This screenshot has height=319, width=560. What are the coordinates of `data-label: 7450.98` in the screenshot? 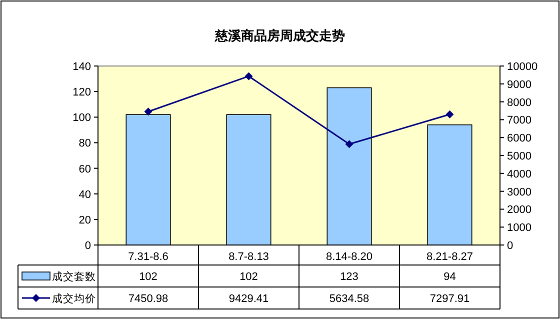 It's located at (148, 299).